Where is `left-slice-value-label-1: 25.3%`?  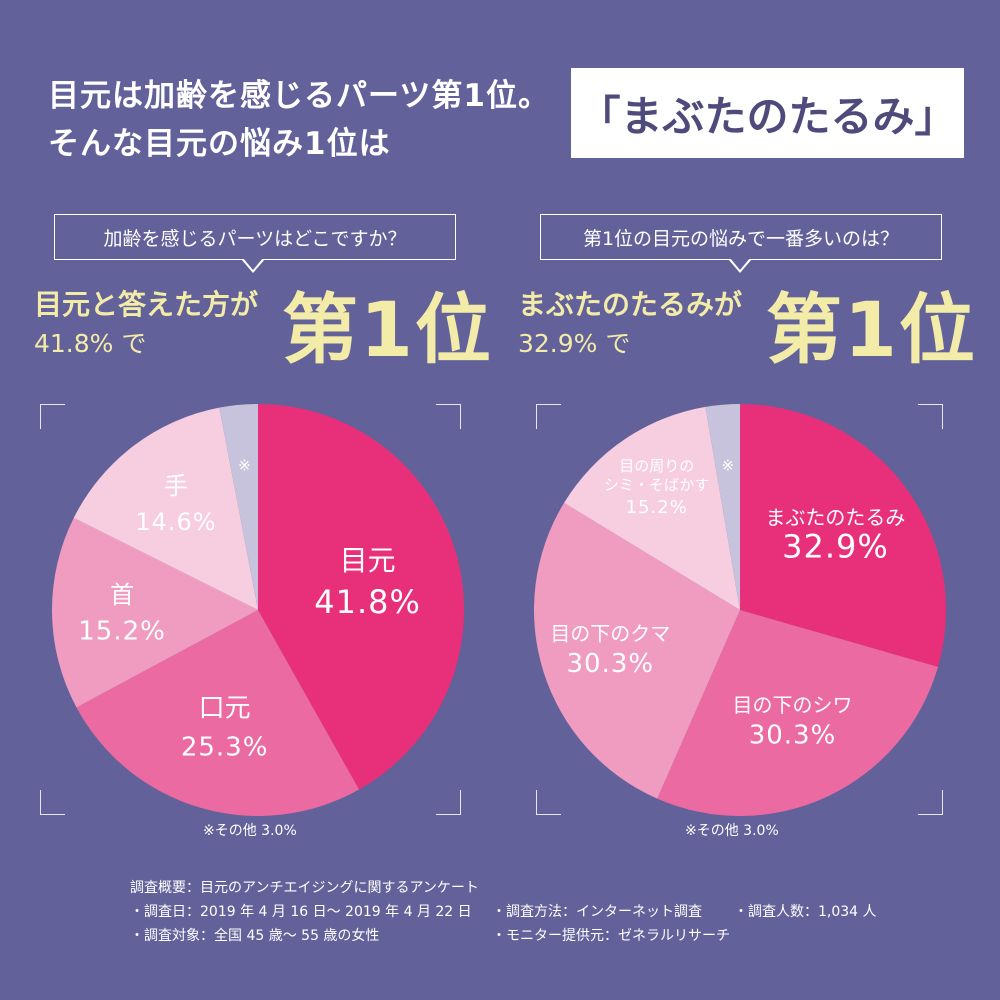 left-slice-value-label-1: 25.3% is located at coordinates (225, 747).